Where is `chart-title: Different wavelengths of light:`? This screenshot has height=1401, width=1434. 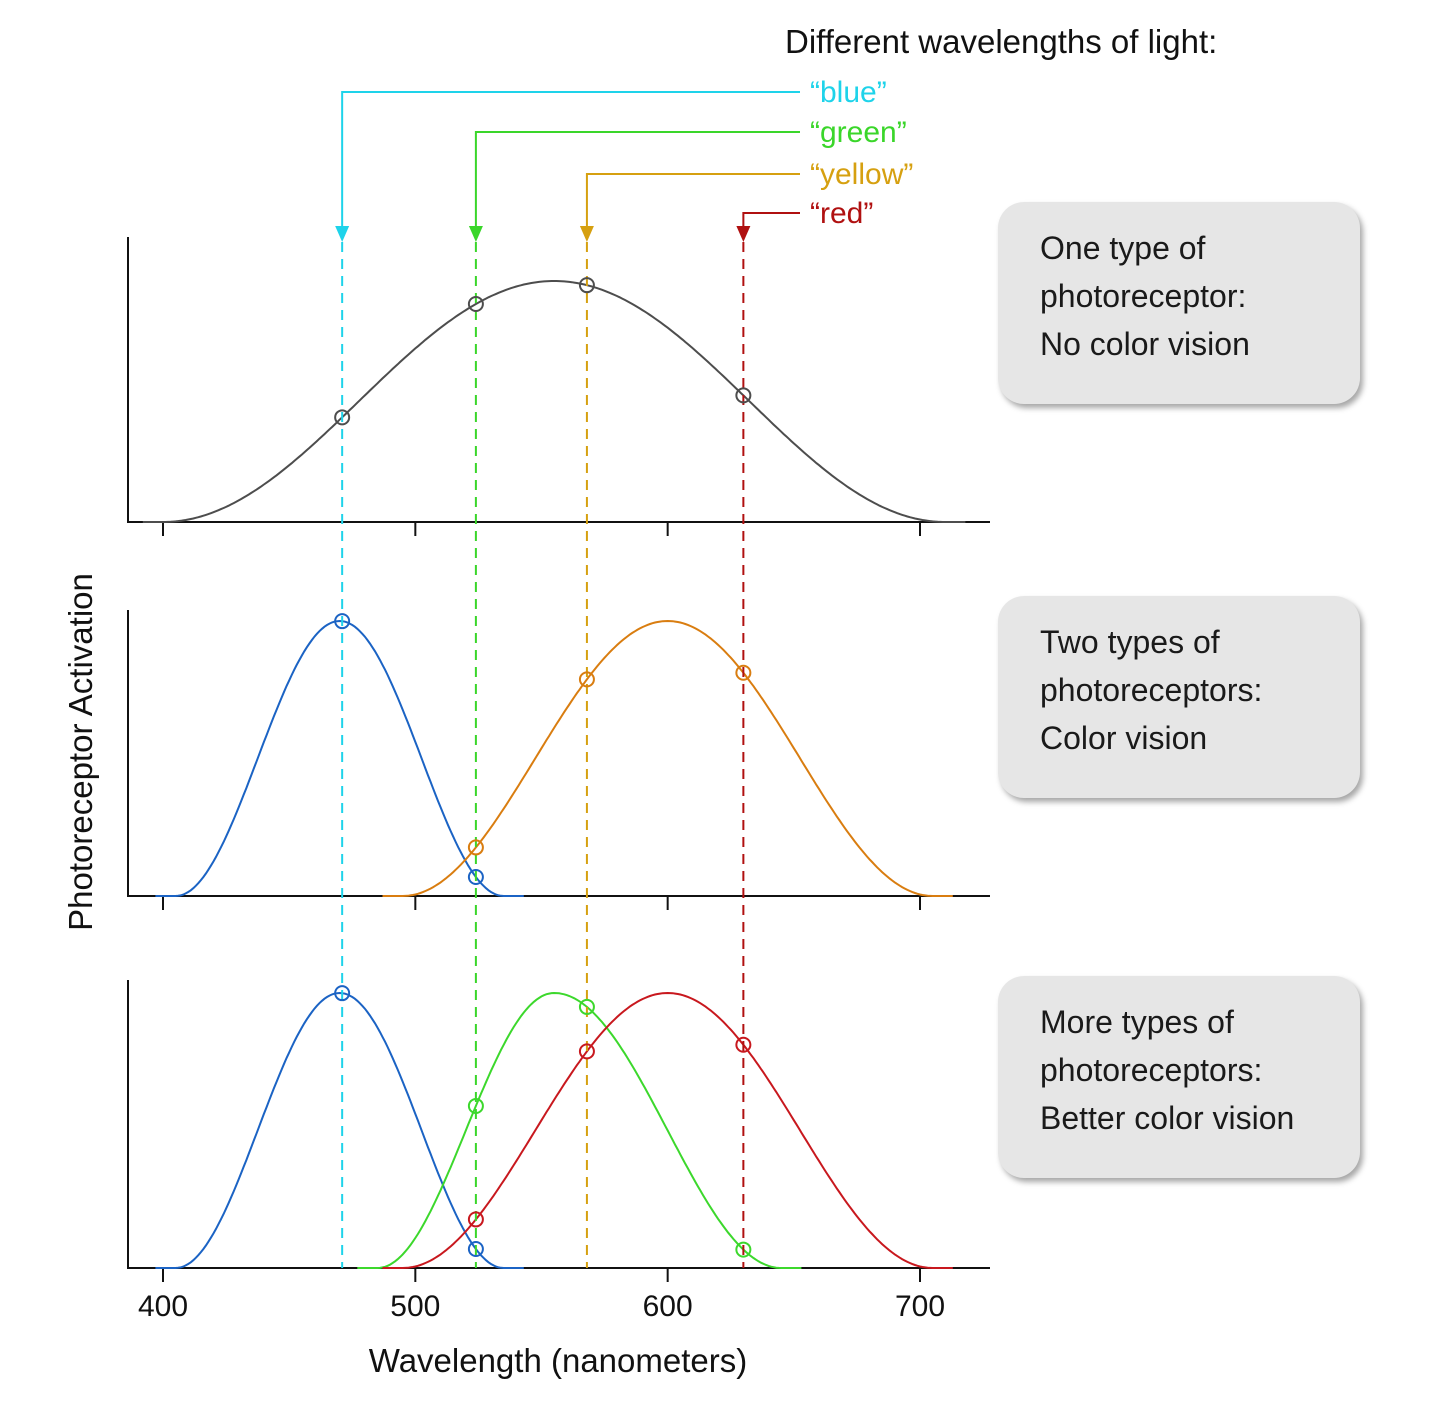
chart-title: Different wavelengths of light: is located at coordinates (1001, 41).